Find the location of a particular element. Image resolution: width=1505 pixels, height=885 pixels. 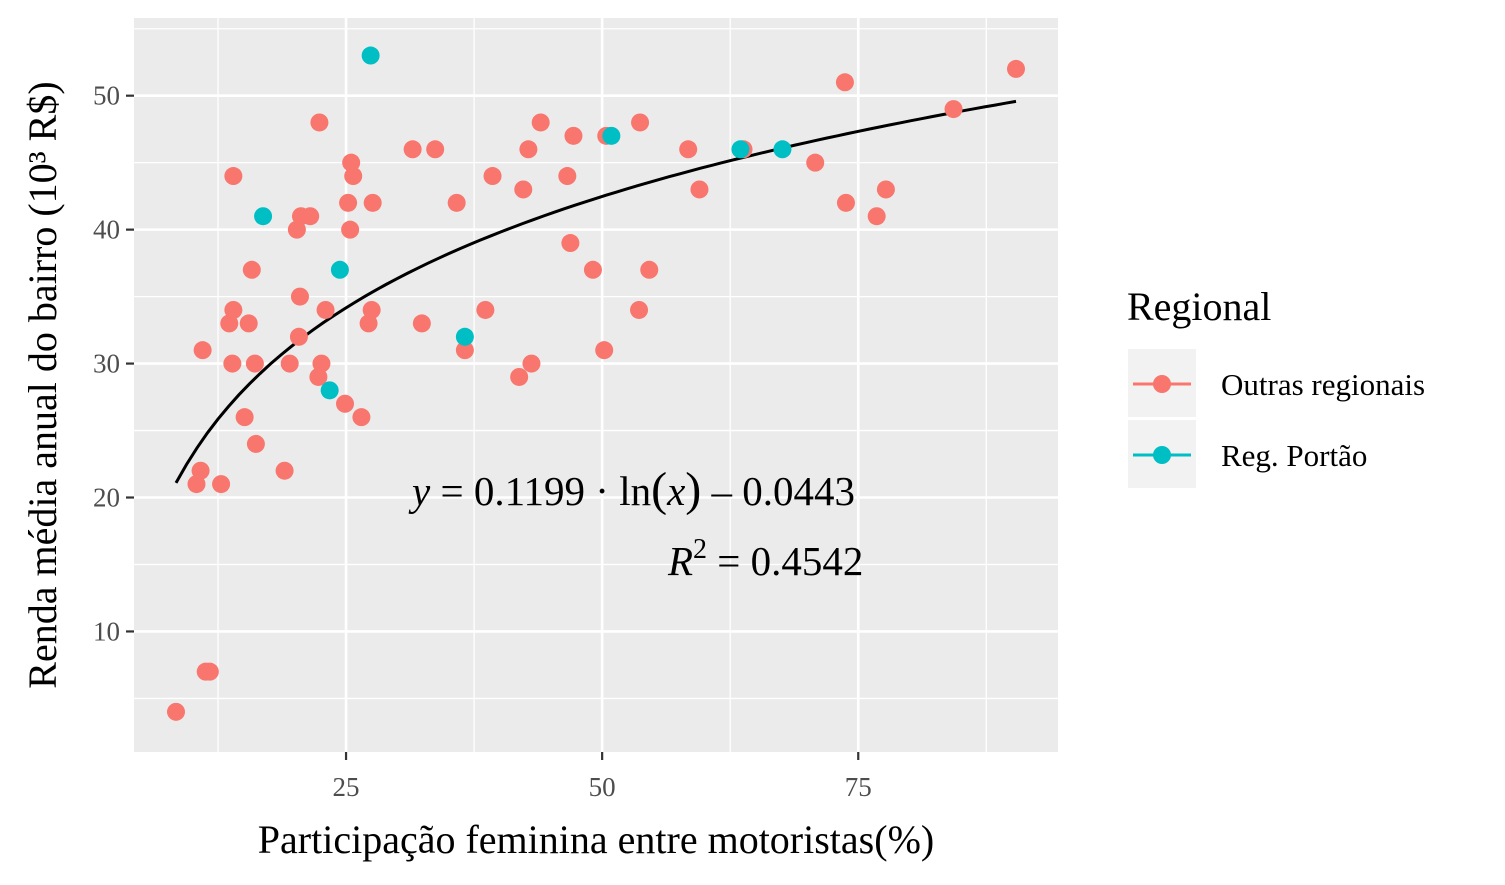

equation-left-paren: ( is located at coordinates (659, 489).